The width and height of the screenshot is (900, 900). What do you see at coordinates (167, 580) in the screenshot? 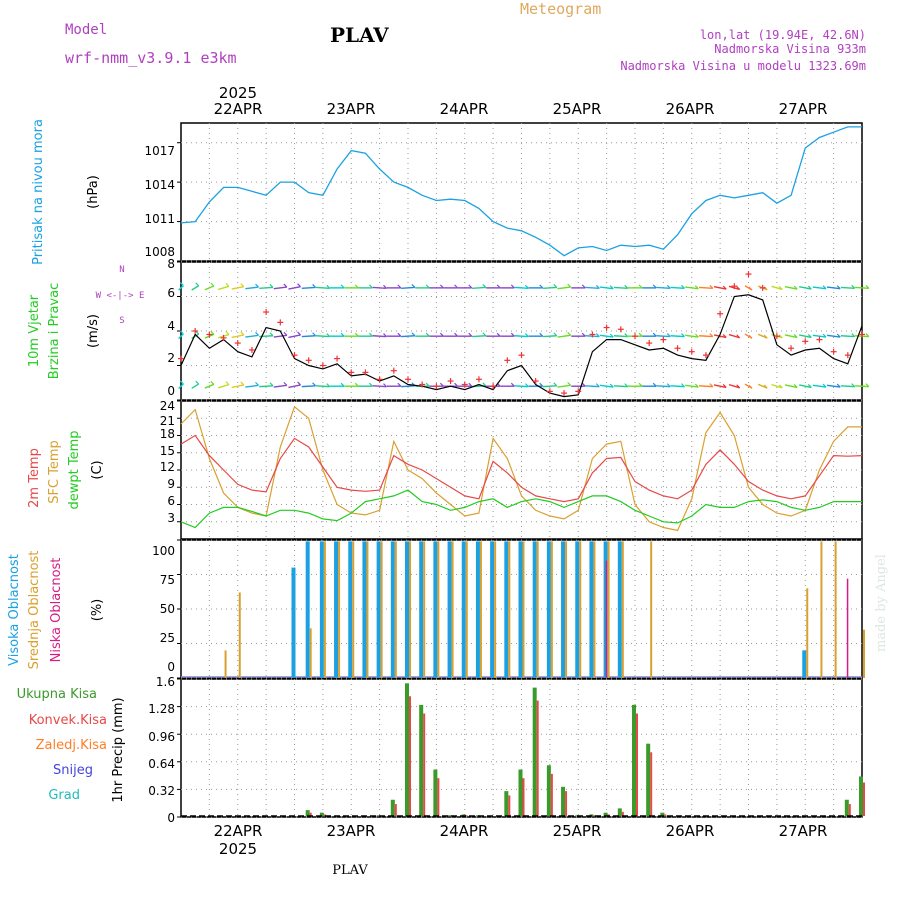
I see `cloud-tick: 75` at bounding box center [167, 580].